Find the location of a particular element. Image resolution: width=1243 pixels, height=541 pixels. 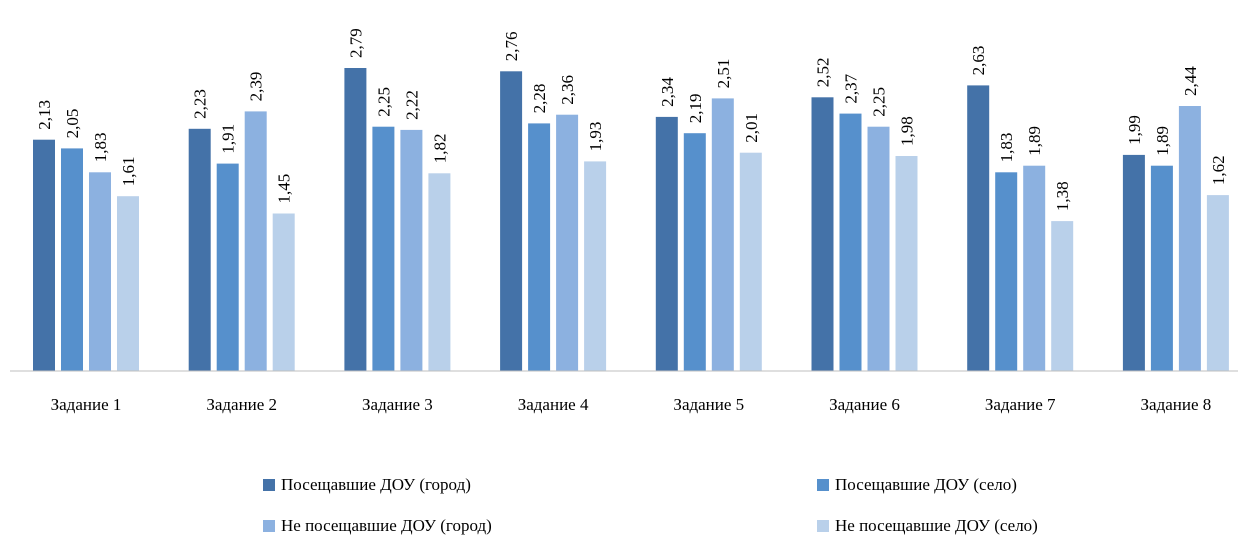

data-label-task-6-series-2: 2,37 is located at coordinates (851, 88).